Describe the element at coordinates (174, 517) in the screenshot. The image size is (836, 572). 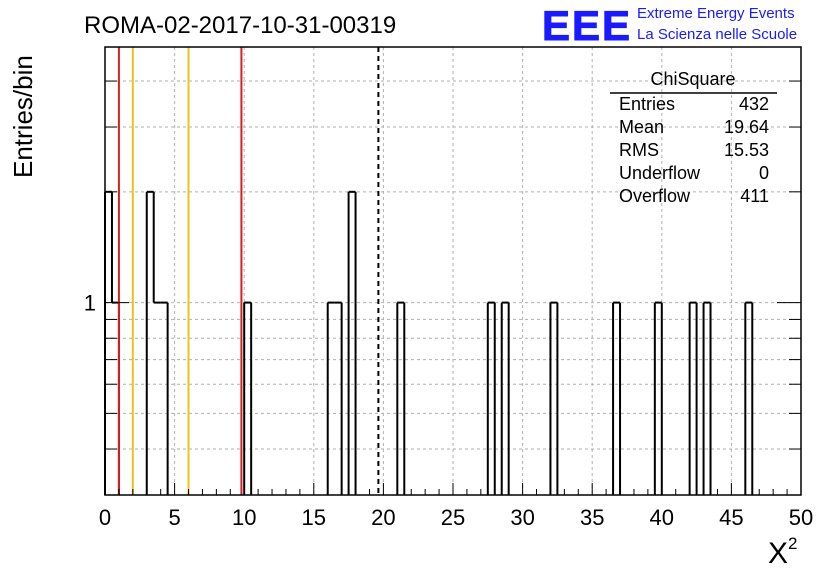
I see `x-tick-label: 5` at that location.